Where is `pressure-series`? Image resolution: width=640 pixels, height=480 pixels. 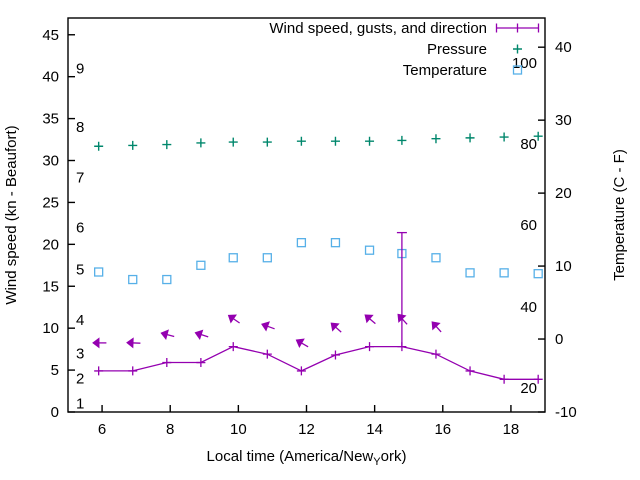 pressure-series is located at coordinates (318, 141).